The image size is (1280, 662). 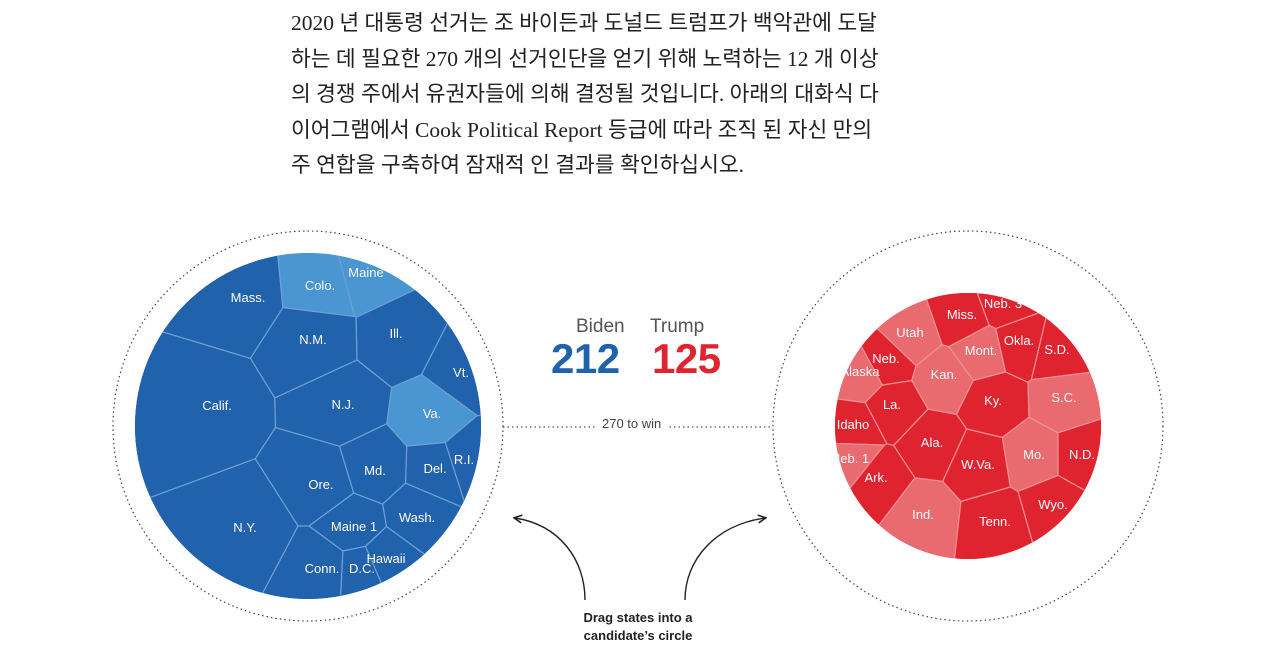 What do you see at coordinates (632, 423) in the screenshot?
I see `win-threshold-label: 270 to win` at bounding box center [632, 423].